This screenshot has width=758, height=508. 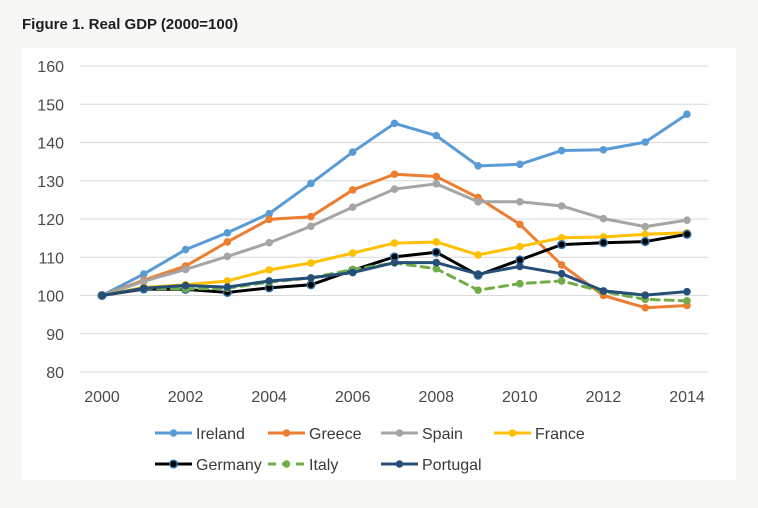 What do you see at coordinates (452, 465) in the screenshot?
I see `legend-label-portugal: Portugal` at bounding box center [452, 465].